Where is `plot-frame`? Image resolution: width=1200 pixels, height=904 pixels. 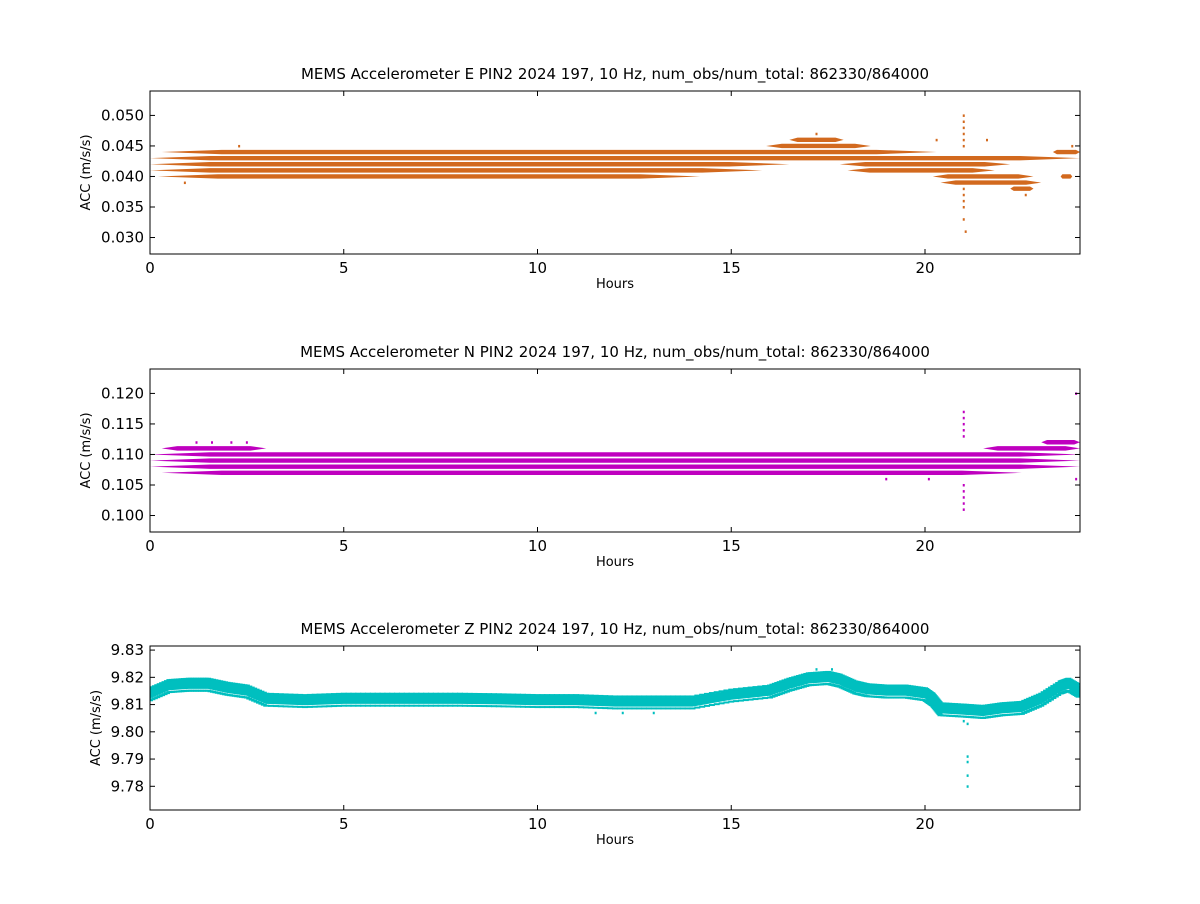 plot-frame is located at coordinates (615, 728).